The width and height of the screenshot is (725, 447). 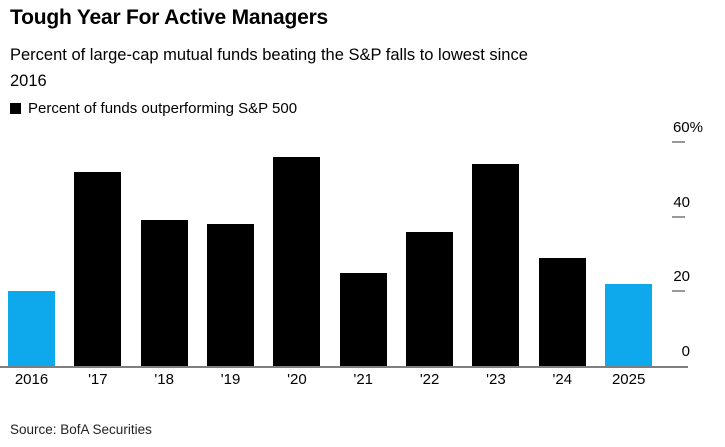 What do you see at coordinates (685, 351) in the screenshot?
I see `y-axis-label: 0` at bounding box center [685, 351].